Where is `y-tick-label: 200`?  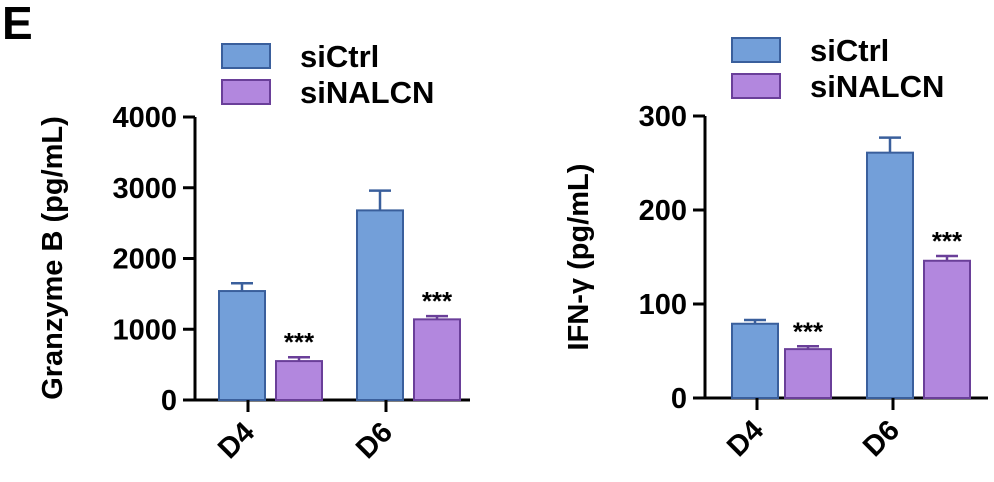 y-tick-label: 200 is located at coordinates (663, 211).